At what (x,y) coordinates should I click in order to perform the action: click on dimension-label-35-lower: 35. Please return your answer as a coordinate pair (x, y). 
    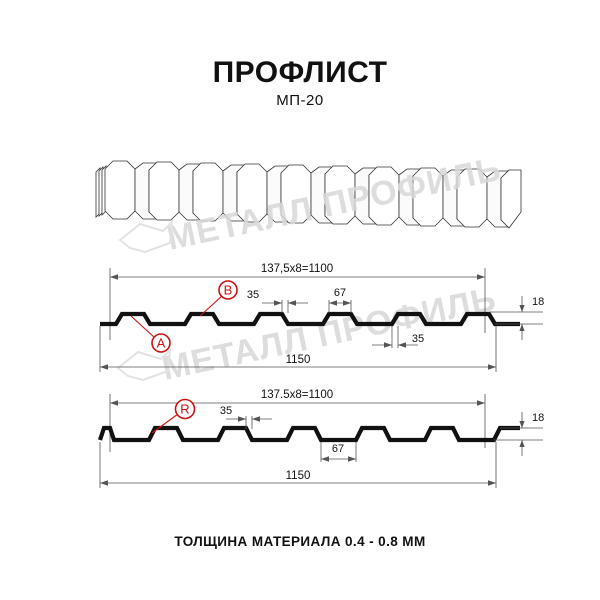
    Looking at the image, I should click on (418, 339).